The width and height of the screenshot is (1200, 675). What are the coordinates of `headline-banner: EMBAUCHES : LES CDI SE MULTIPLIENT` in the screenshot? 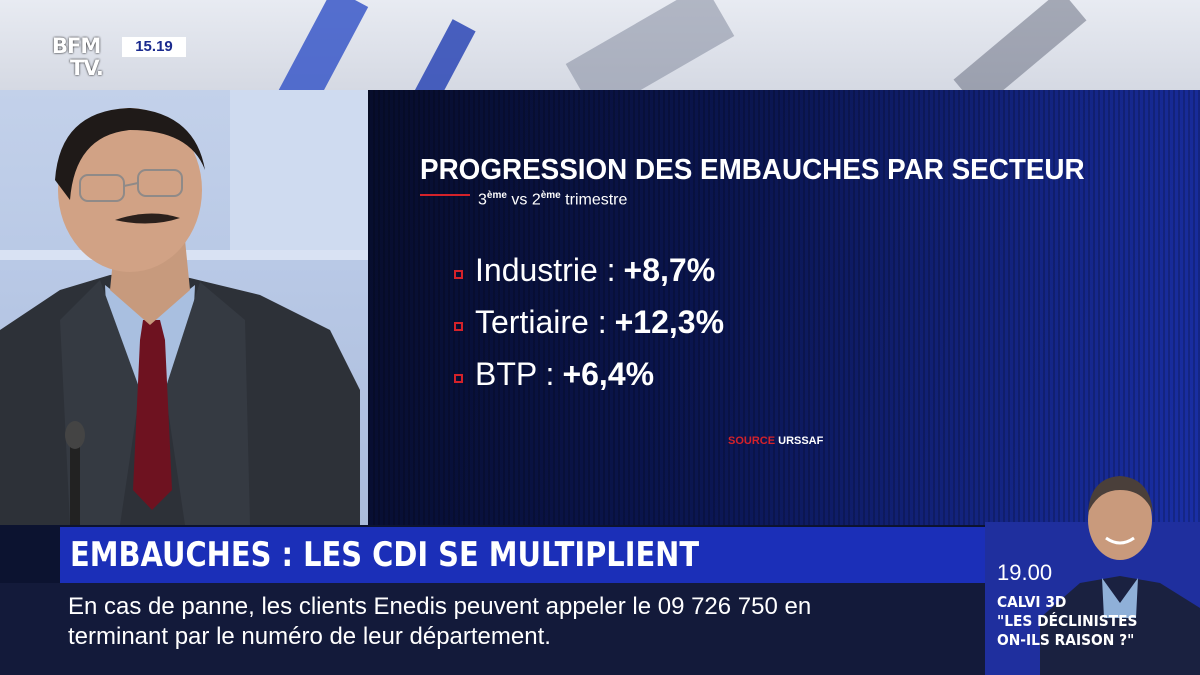 It's located at (550, 555).